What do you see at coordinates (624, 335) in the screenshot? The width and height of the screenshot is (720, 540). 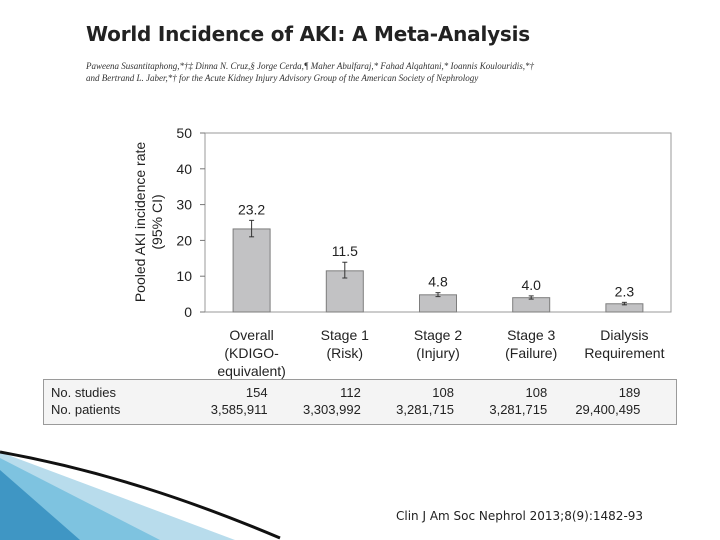 I see `category-label: Dialysis` at bounding box center [624, 335].